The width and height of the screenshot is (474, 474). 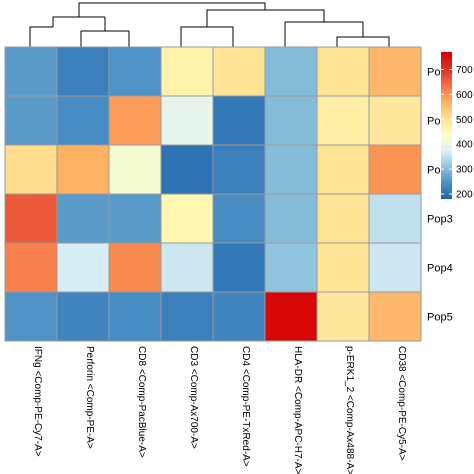 I want to click on column-label: CD38 <Comp-PE-Cy5-A>, so click(x=401, y=403).